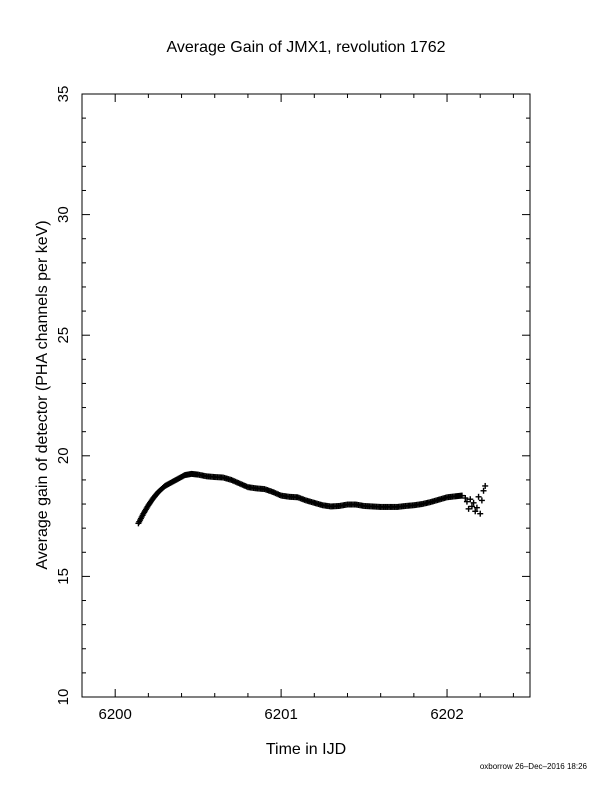 This screenshot has width=612, height=792. I want to click on y-tick-label: 15, so click(63, 576).